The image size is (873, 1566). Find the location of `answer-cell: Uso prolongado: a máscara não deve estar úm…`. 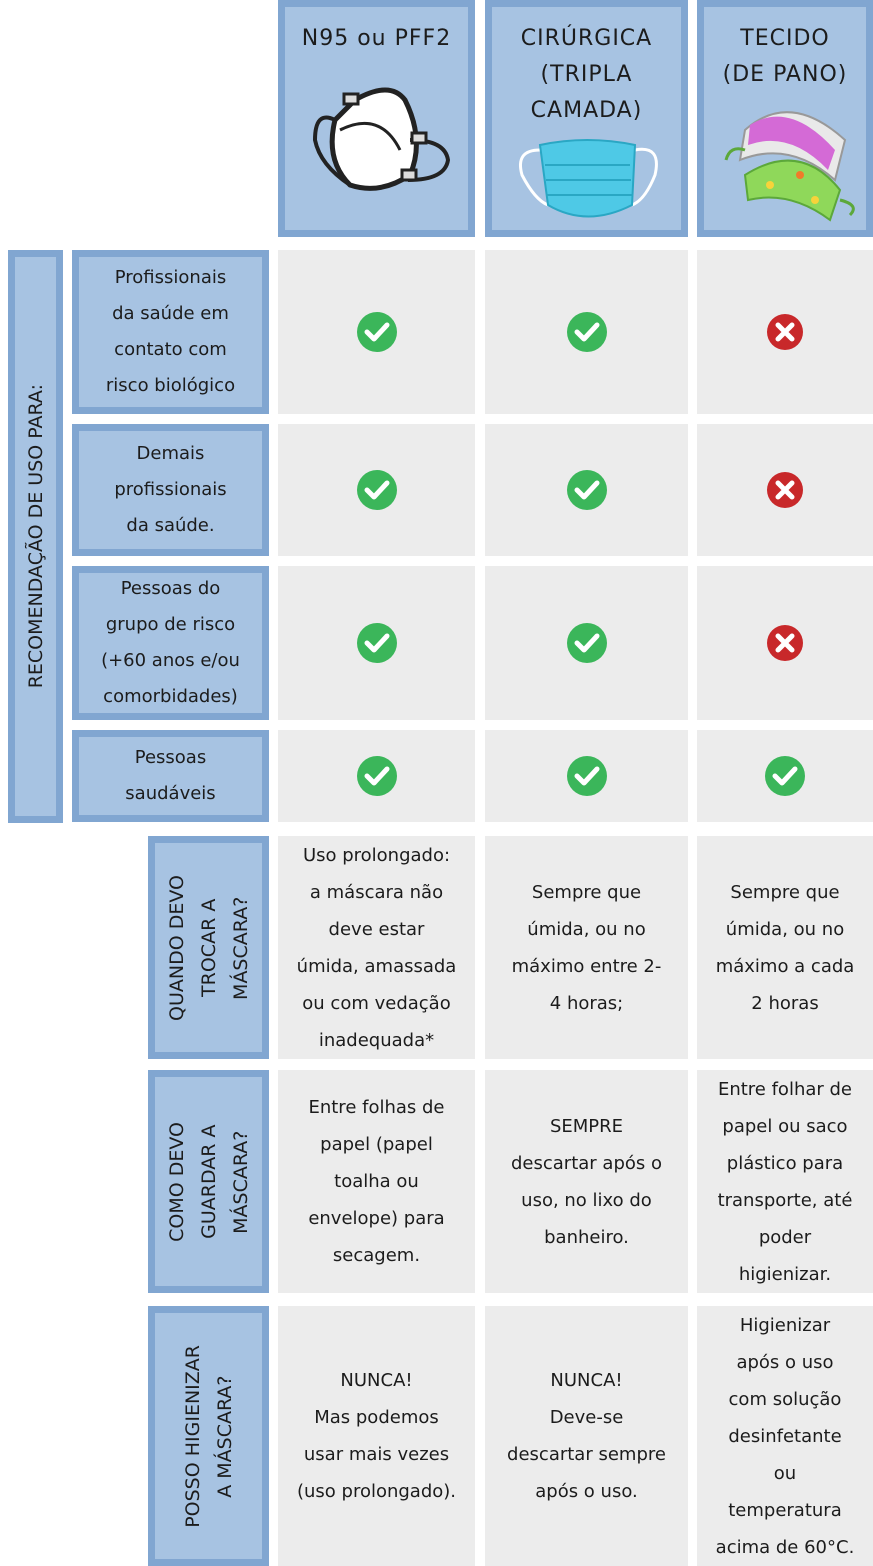

answer-cell: Uso prolongado: a máscara não deve estar úm… is located at coordinates (376, 947).